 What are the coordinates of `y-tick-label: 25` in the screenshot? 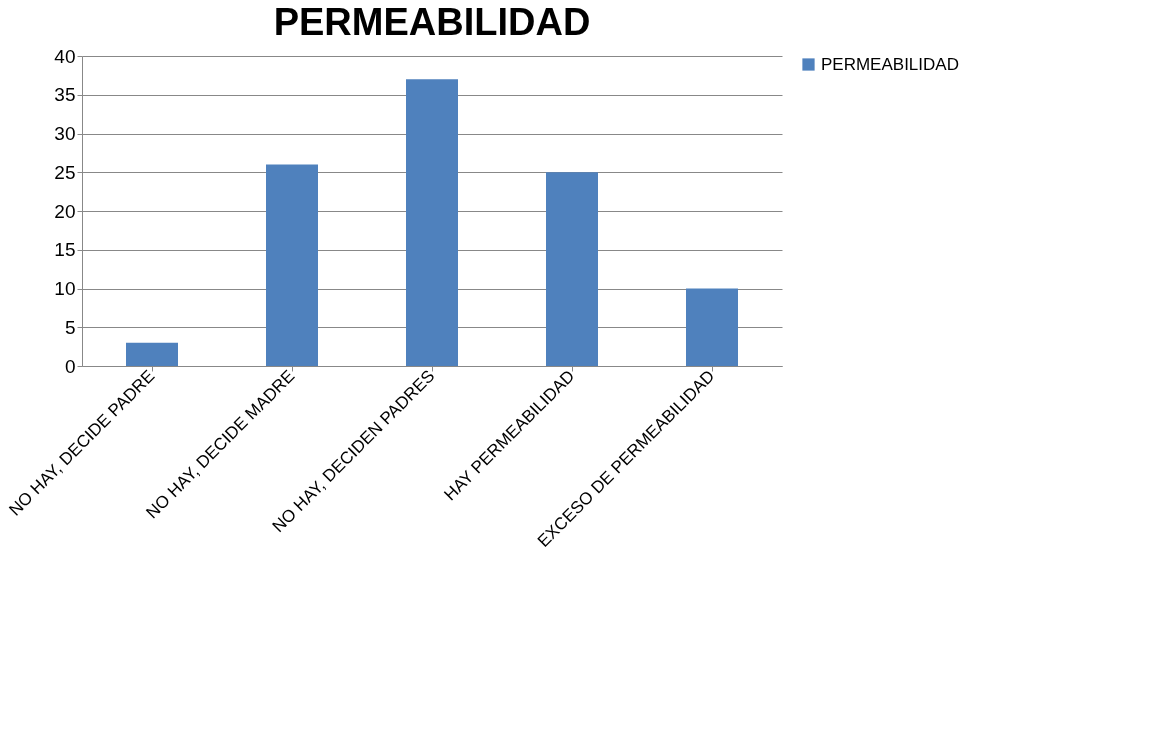 It's located at (65, 172).